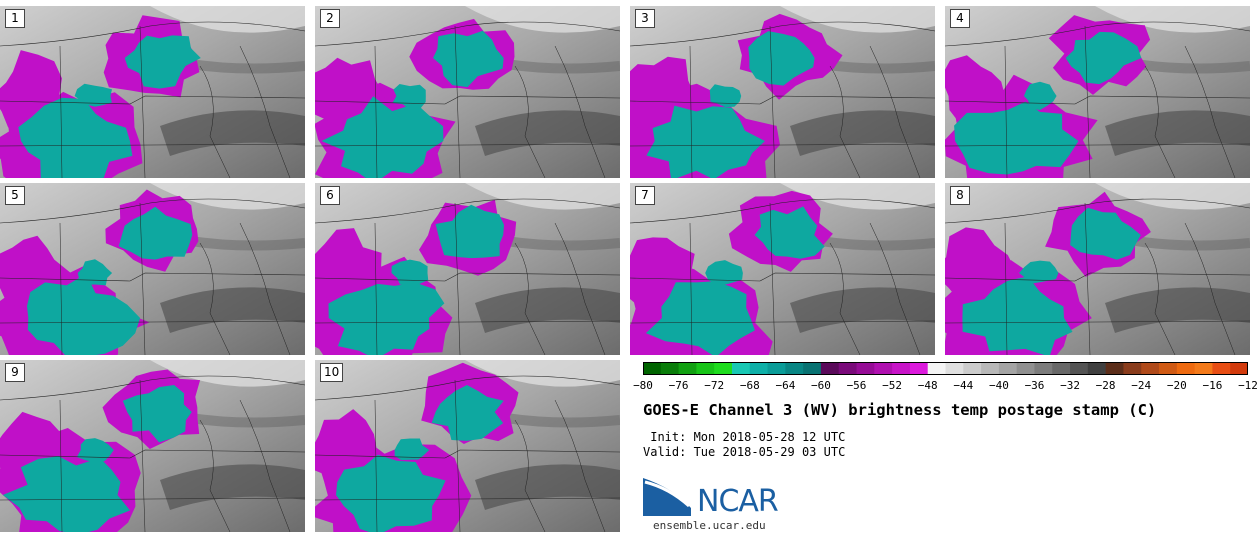 The width and height of the screenshot is (1260, 533). What do you see at coordinates (744, 437) in the screenshot?
I see `init-time: Init: Mon 2018-05-28 12 UTC` at bounding box center [744, 437].